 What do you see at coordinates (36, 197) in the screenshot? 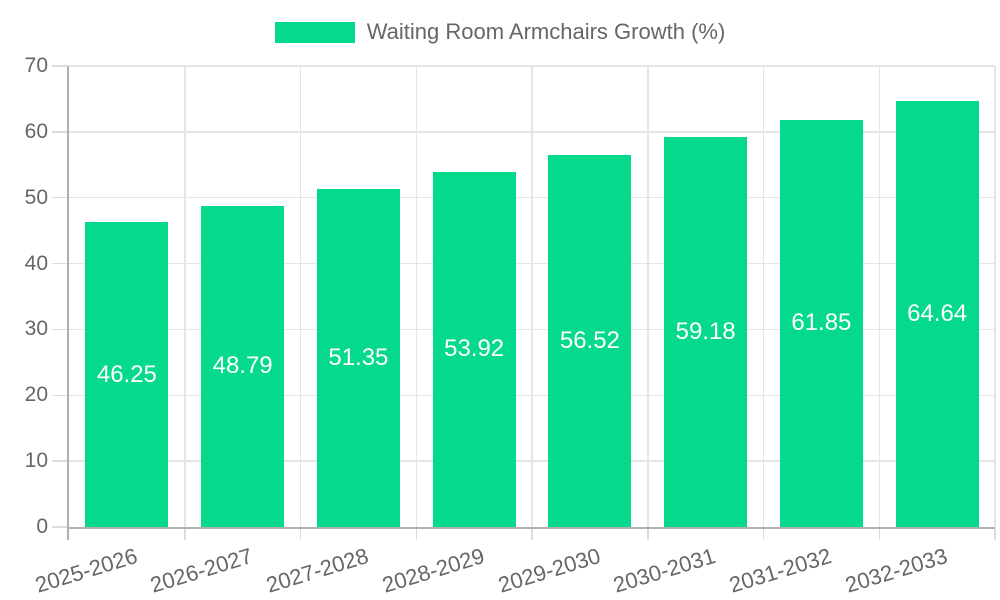
I see `y-axis-label: 50` at bounding box center [36, 197].